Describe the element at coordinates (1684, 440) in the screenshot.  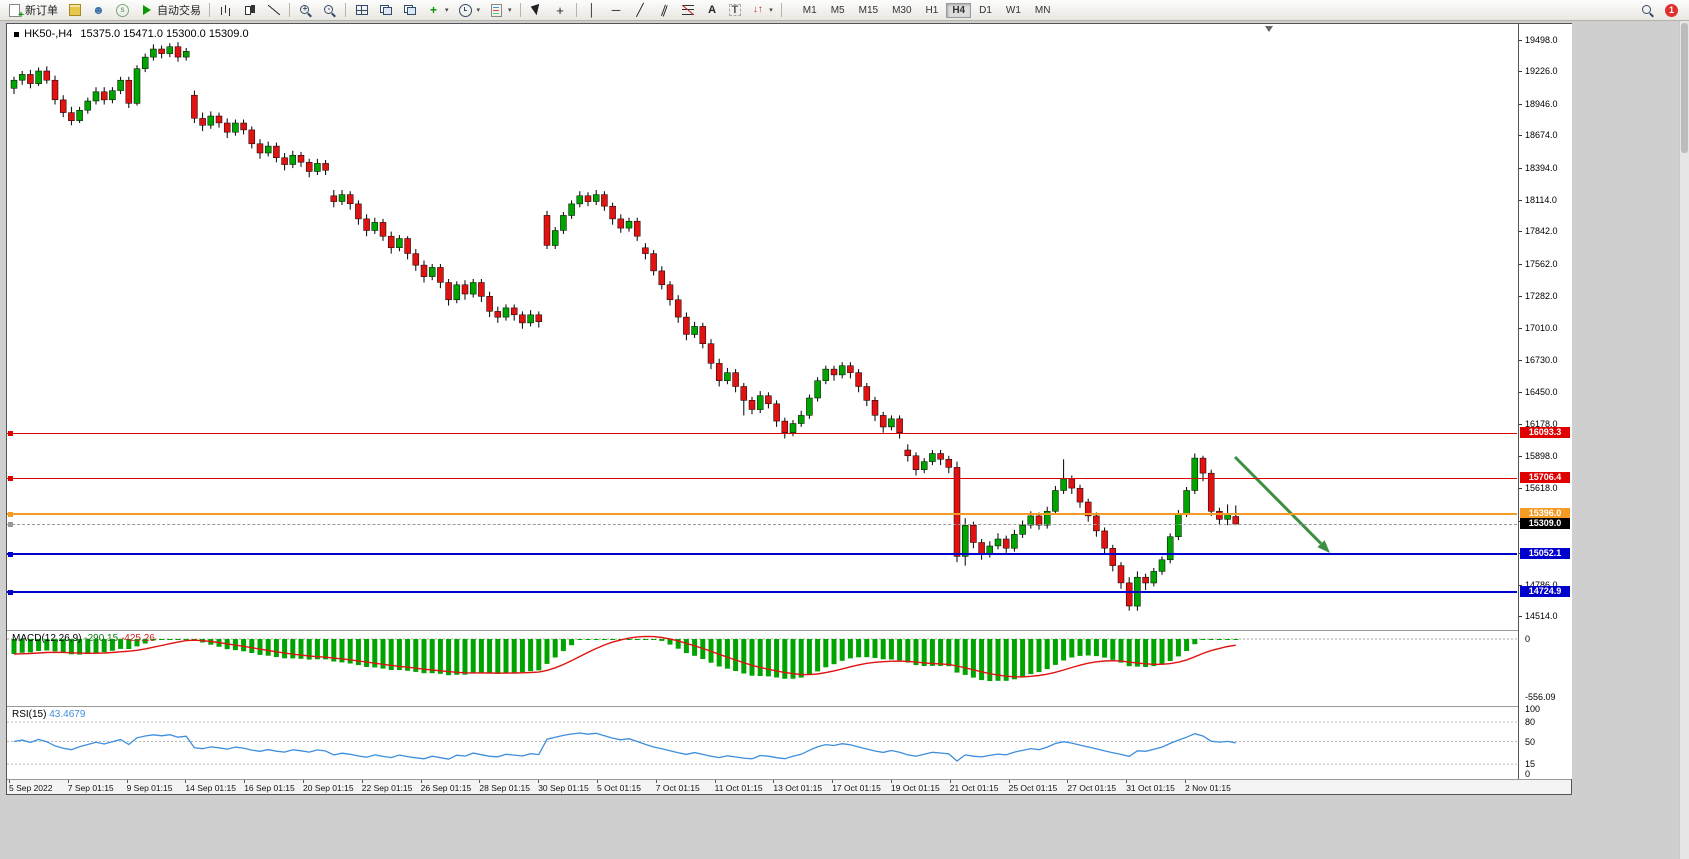
I see `vertical-scrollbar` at that location.